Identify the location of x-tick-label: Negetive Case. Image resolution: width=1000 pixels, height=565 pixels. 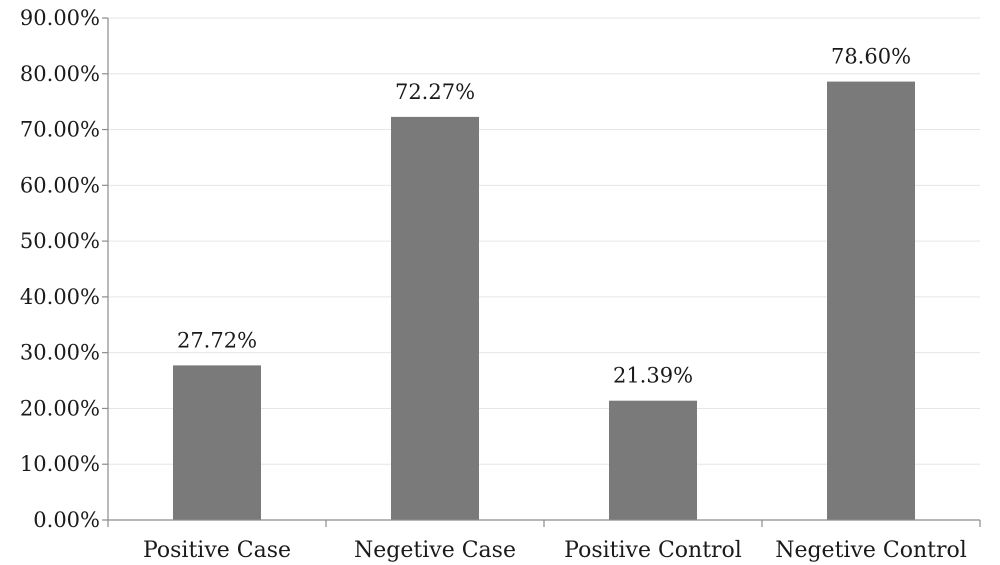
(435, 550).